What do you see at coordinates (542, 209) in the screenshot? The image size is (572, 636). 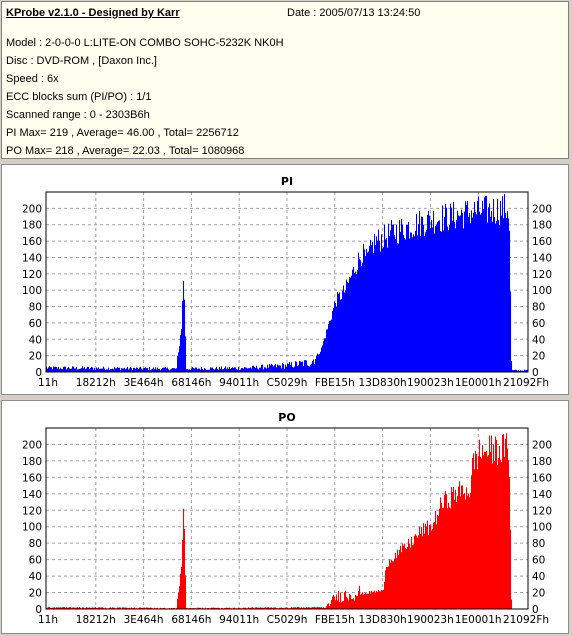 I see `pi-ytick-right: 200` at bounding box center [542, 209].